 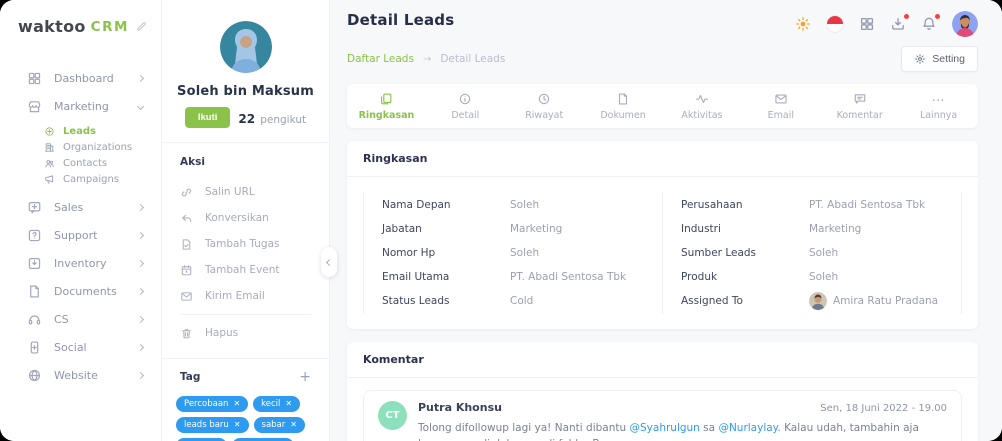 I want to click on field-row: Industri Marketing, so click(x=821, y=229).